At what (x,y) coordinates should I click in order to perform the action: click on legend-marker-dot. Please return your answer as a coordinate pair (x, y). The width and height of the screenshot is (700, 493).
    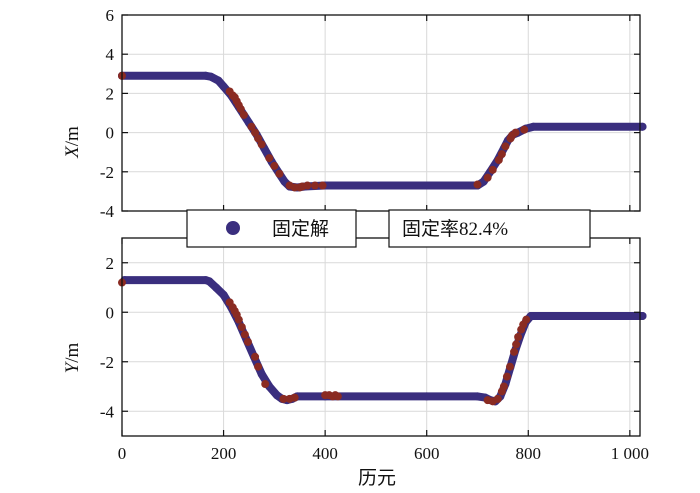
    Looking at the image, I should click on (233, 228).